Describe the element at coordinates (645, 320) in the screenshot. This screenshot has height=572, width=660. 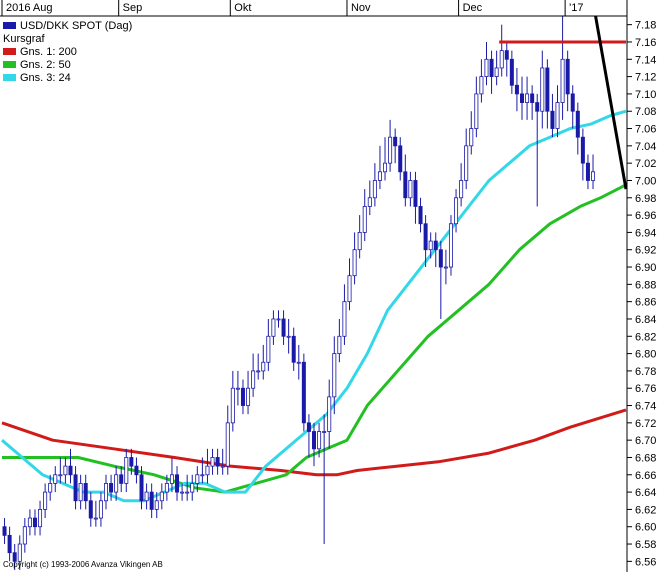
I see `y-tick-label: 6.84` at that location.